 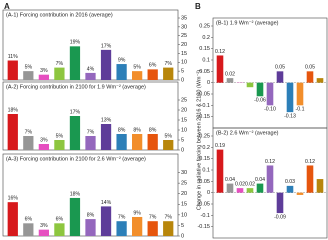 I want to click on y-tick-label: 25, so click(x=184, y=36).